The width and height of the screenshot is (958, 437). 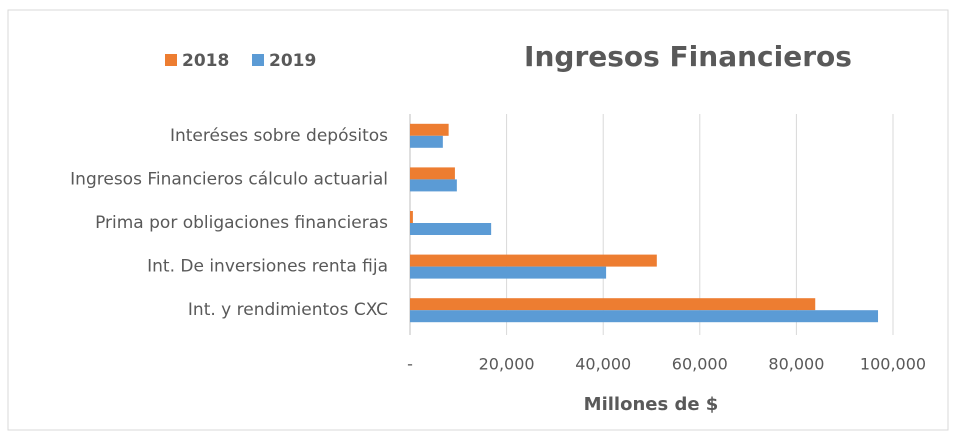 I want to click on x-tick-label: -, so click(x=410, y=364).